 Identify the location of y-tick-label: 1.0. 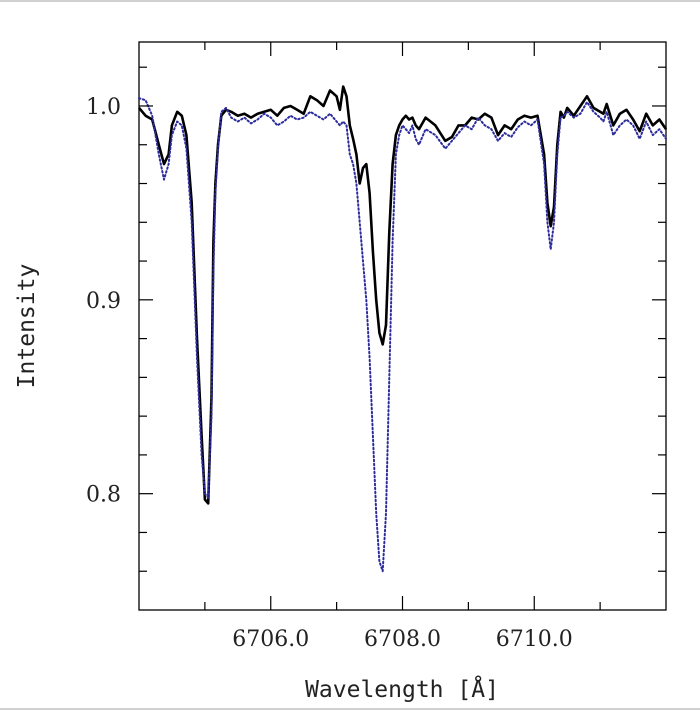
(103, 107).